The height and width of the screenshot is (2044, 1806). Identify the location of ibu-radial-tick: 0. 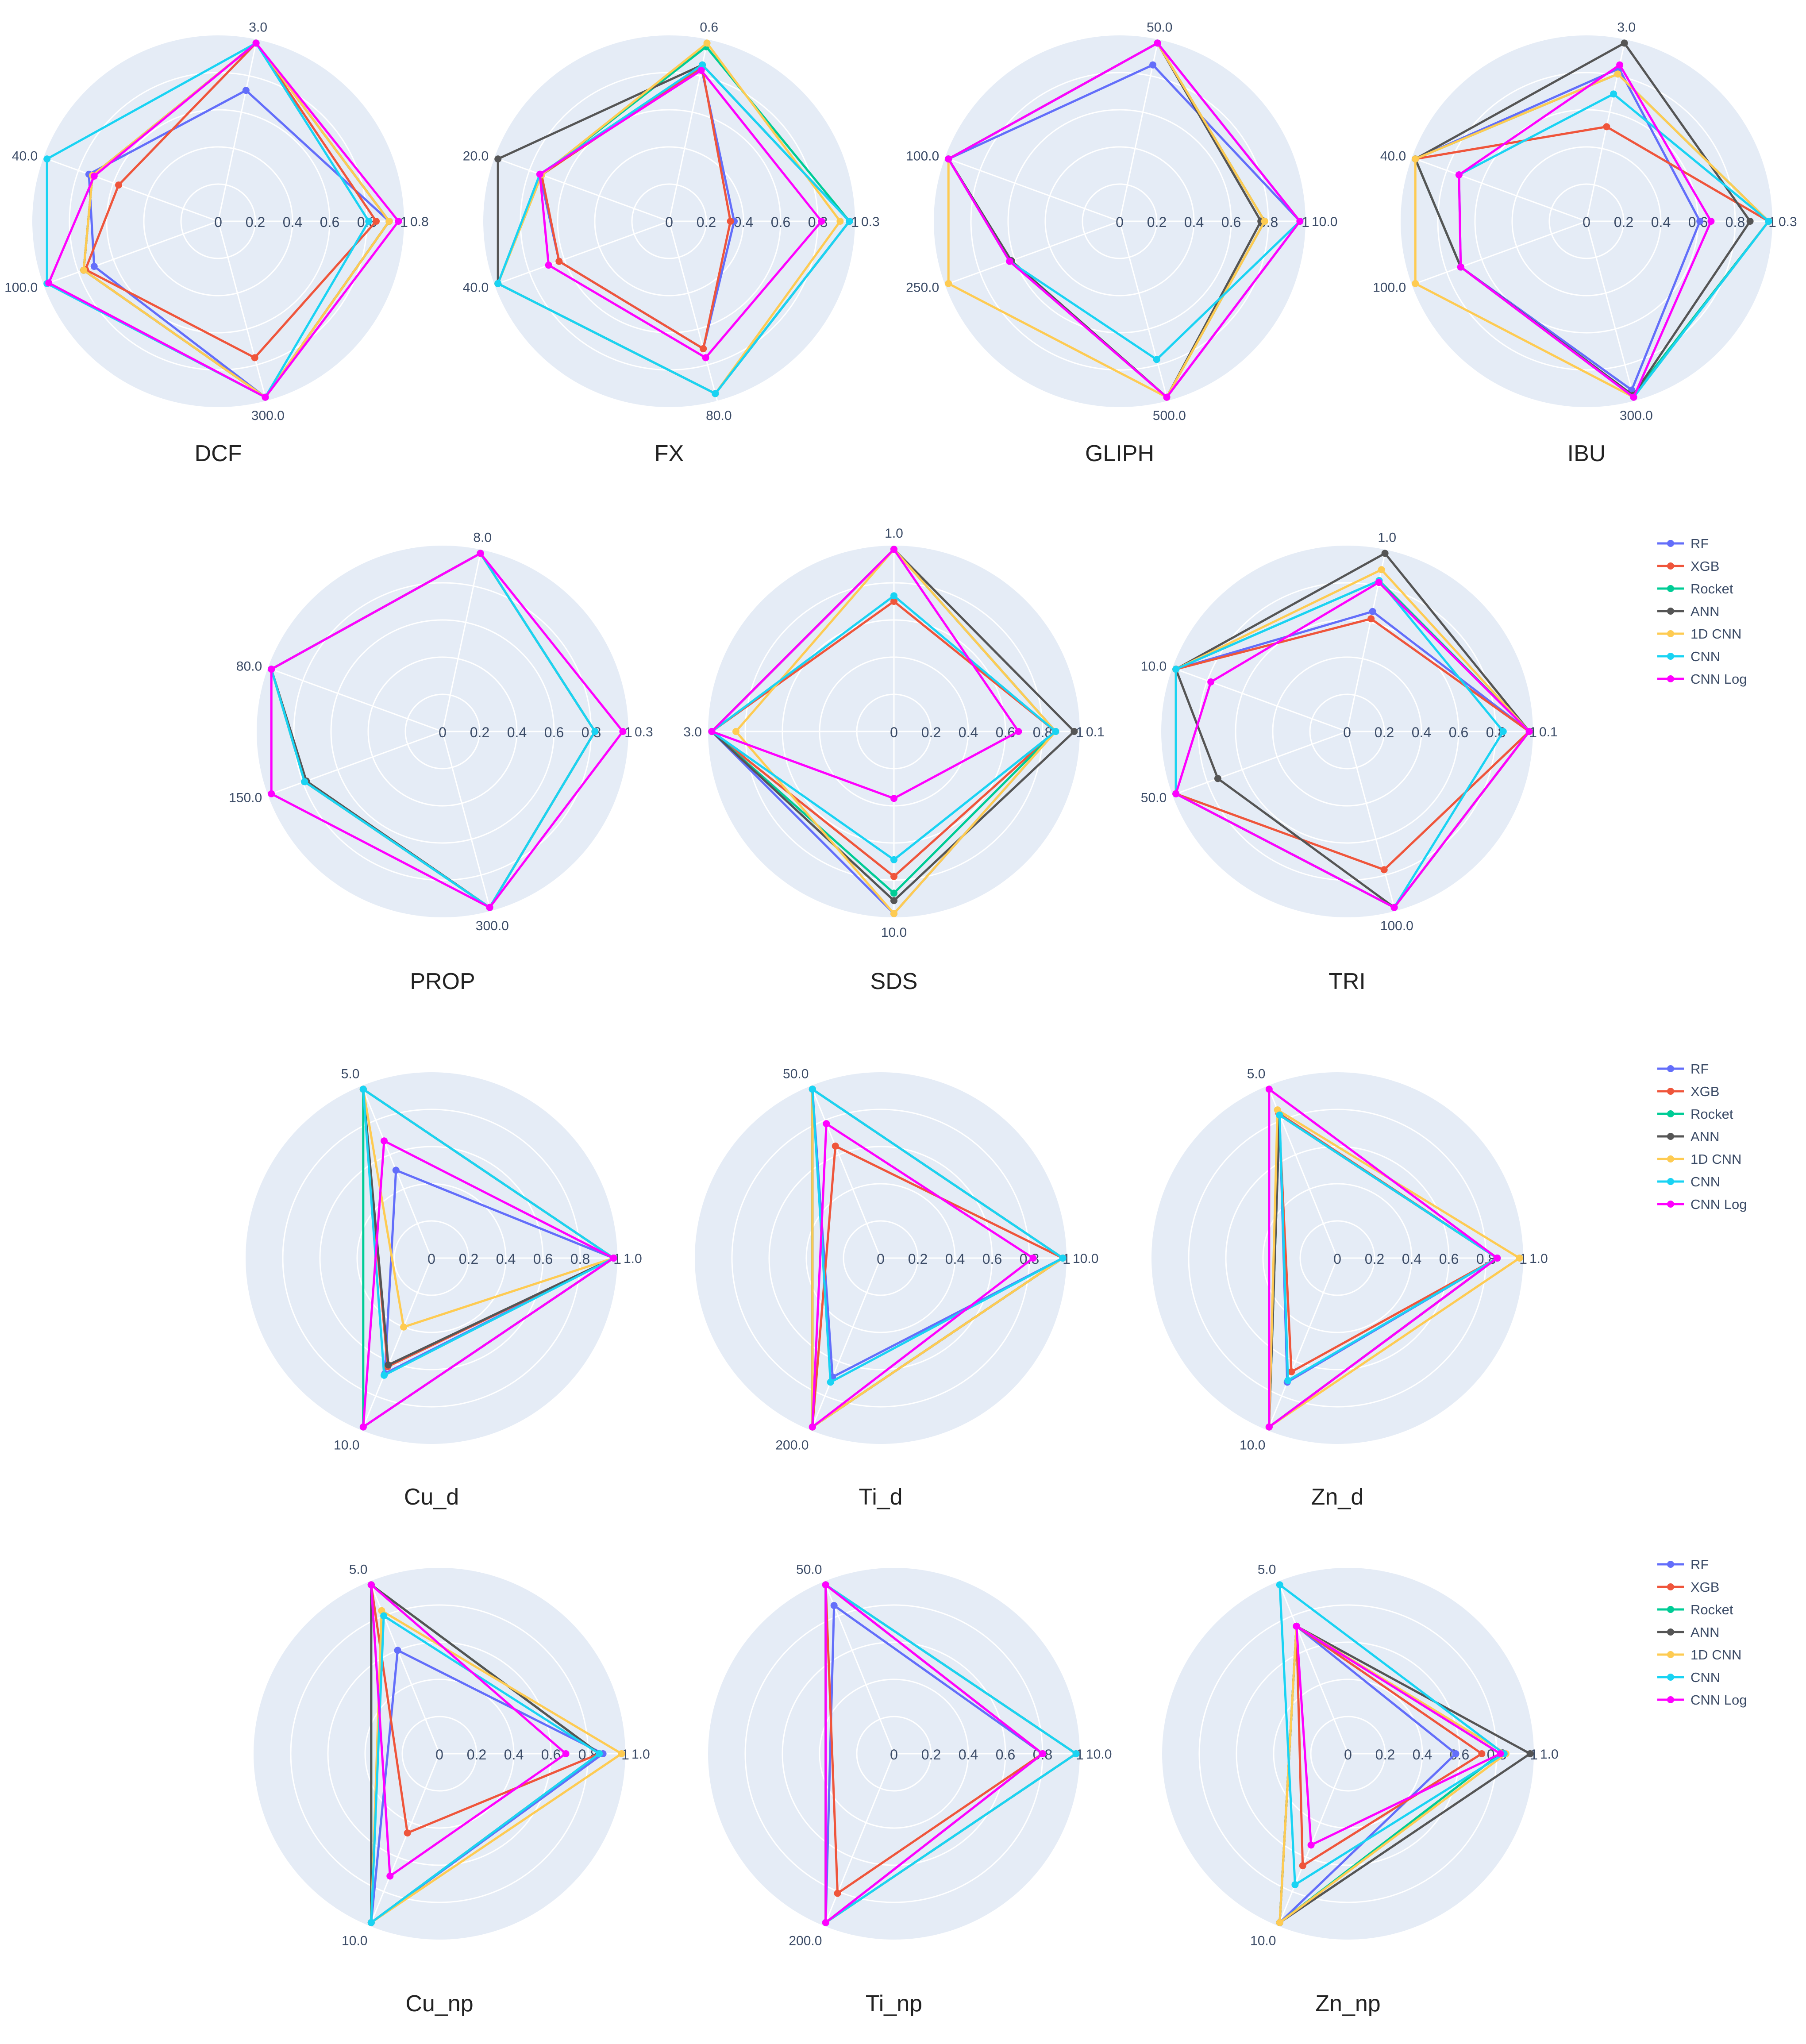
(1586, 222).